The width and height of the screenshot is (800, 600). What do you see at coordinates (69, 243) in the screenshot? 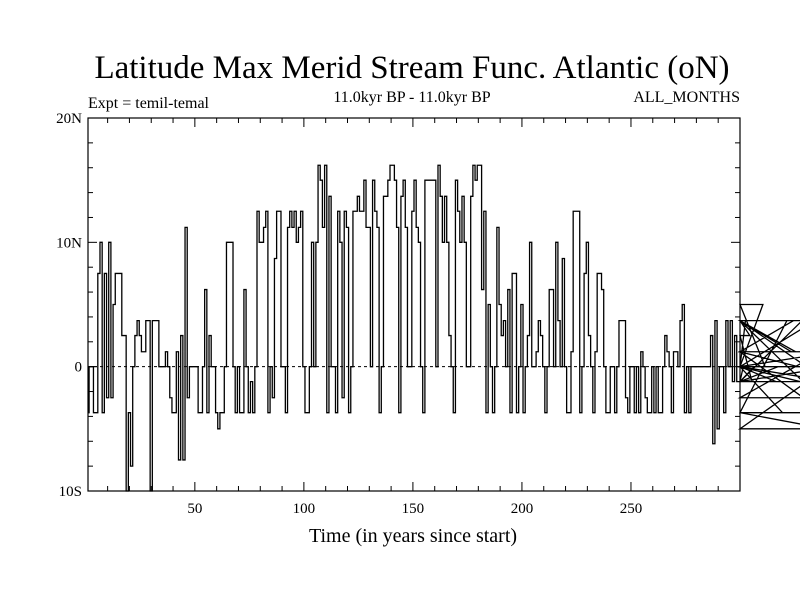
I see `y-tick-label: 10N` at bounding box center [69, 243].